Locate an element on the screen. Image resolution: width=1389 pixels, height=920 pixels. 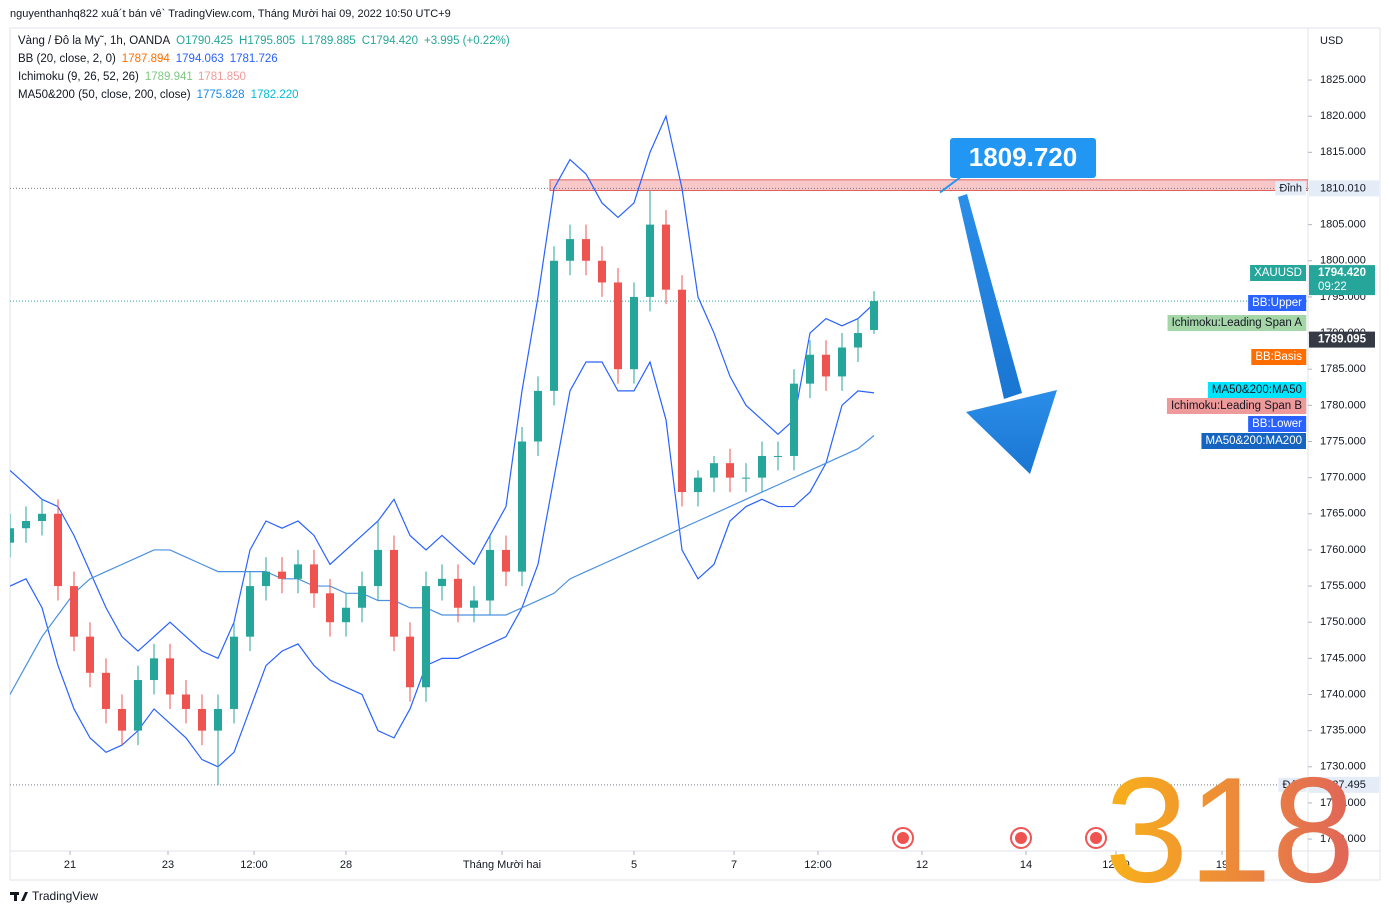
level-value: 1727.495 is located at coordinates (1343, 785).